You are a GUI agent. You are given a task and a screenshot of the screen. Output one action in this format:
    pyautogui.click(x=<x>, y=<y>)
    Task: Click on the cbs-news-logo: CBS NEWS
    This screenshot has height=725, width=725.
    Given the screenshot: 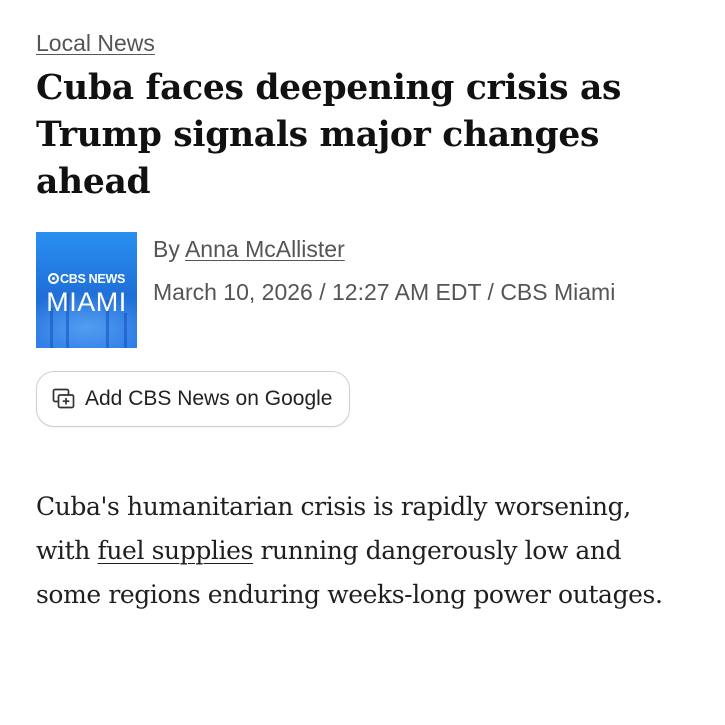 What is the action you would take?
    pyautogui.click(x=86, y=279)
    